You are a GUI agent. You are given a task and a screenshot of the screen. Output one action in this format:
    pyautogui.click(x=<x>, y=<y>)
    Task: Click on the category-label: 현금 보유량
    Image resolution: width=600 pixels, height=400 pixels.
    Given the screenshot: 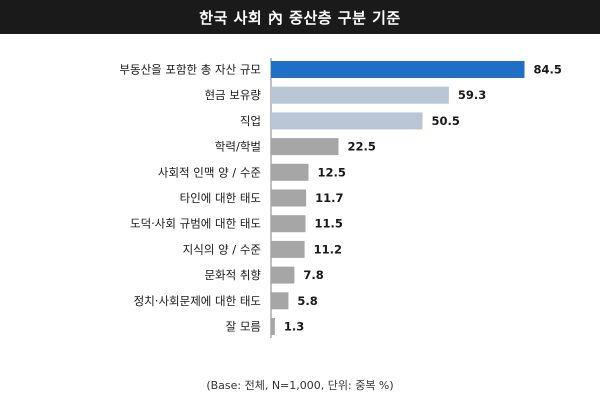 What is the action you would take?
    pyautogui.click(x=232, y=95)
    